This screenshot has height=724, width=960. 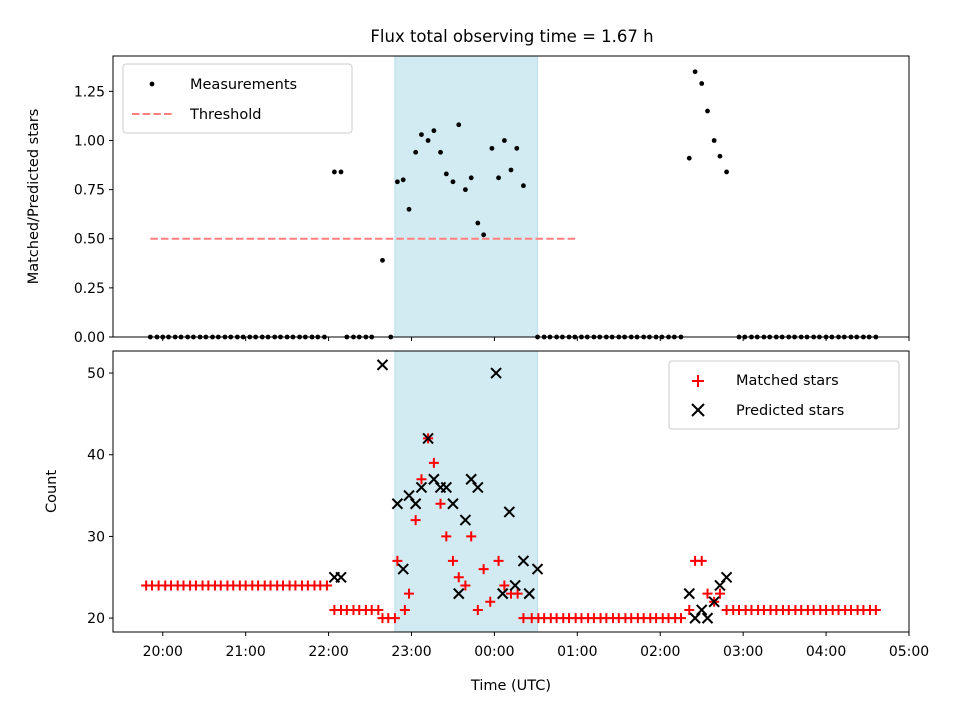 What do you see at coordinates (89, 92) in the screenshot?
I see `y-tick-label: 1.25` at bounding box center [89, 92].